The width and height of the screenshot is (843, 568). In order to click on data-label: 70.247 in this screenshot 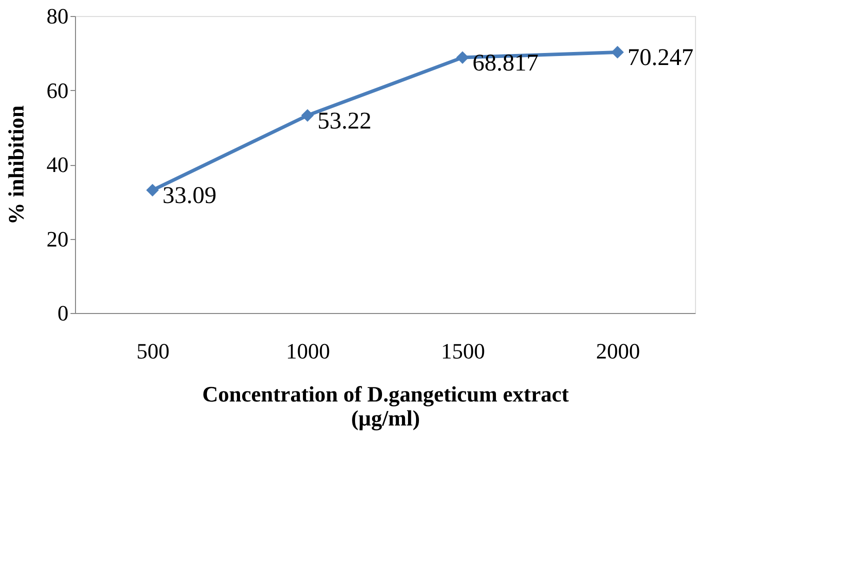, I will do `click(661, 58)`.